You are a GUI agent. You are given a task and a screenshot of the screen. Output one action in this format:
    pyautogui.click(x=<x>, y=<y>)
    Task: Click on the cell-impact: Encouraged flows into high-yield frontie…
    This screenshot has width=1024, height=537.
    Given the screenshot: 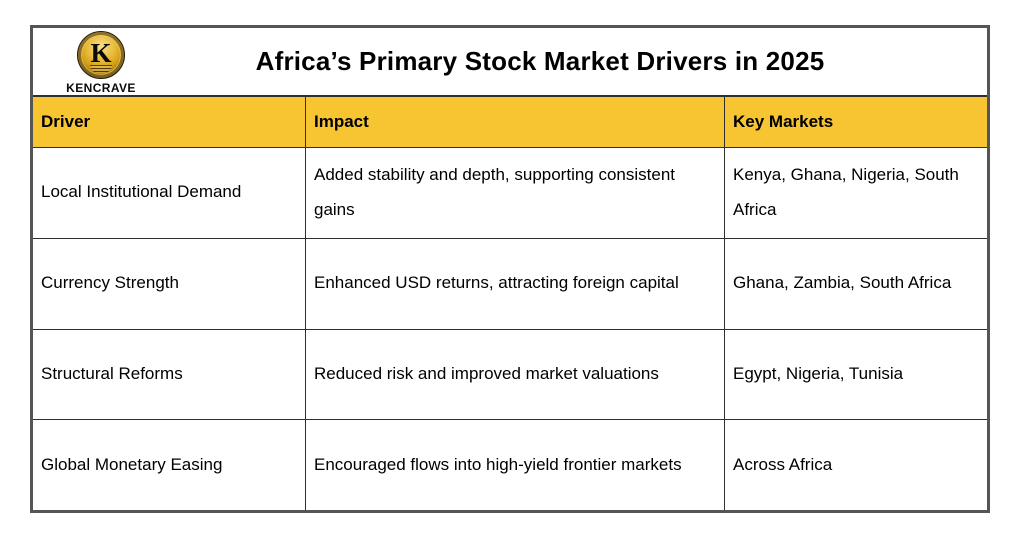 What is the action you would take?
    pyautogui.click(x=514, y=464)
    